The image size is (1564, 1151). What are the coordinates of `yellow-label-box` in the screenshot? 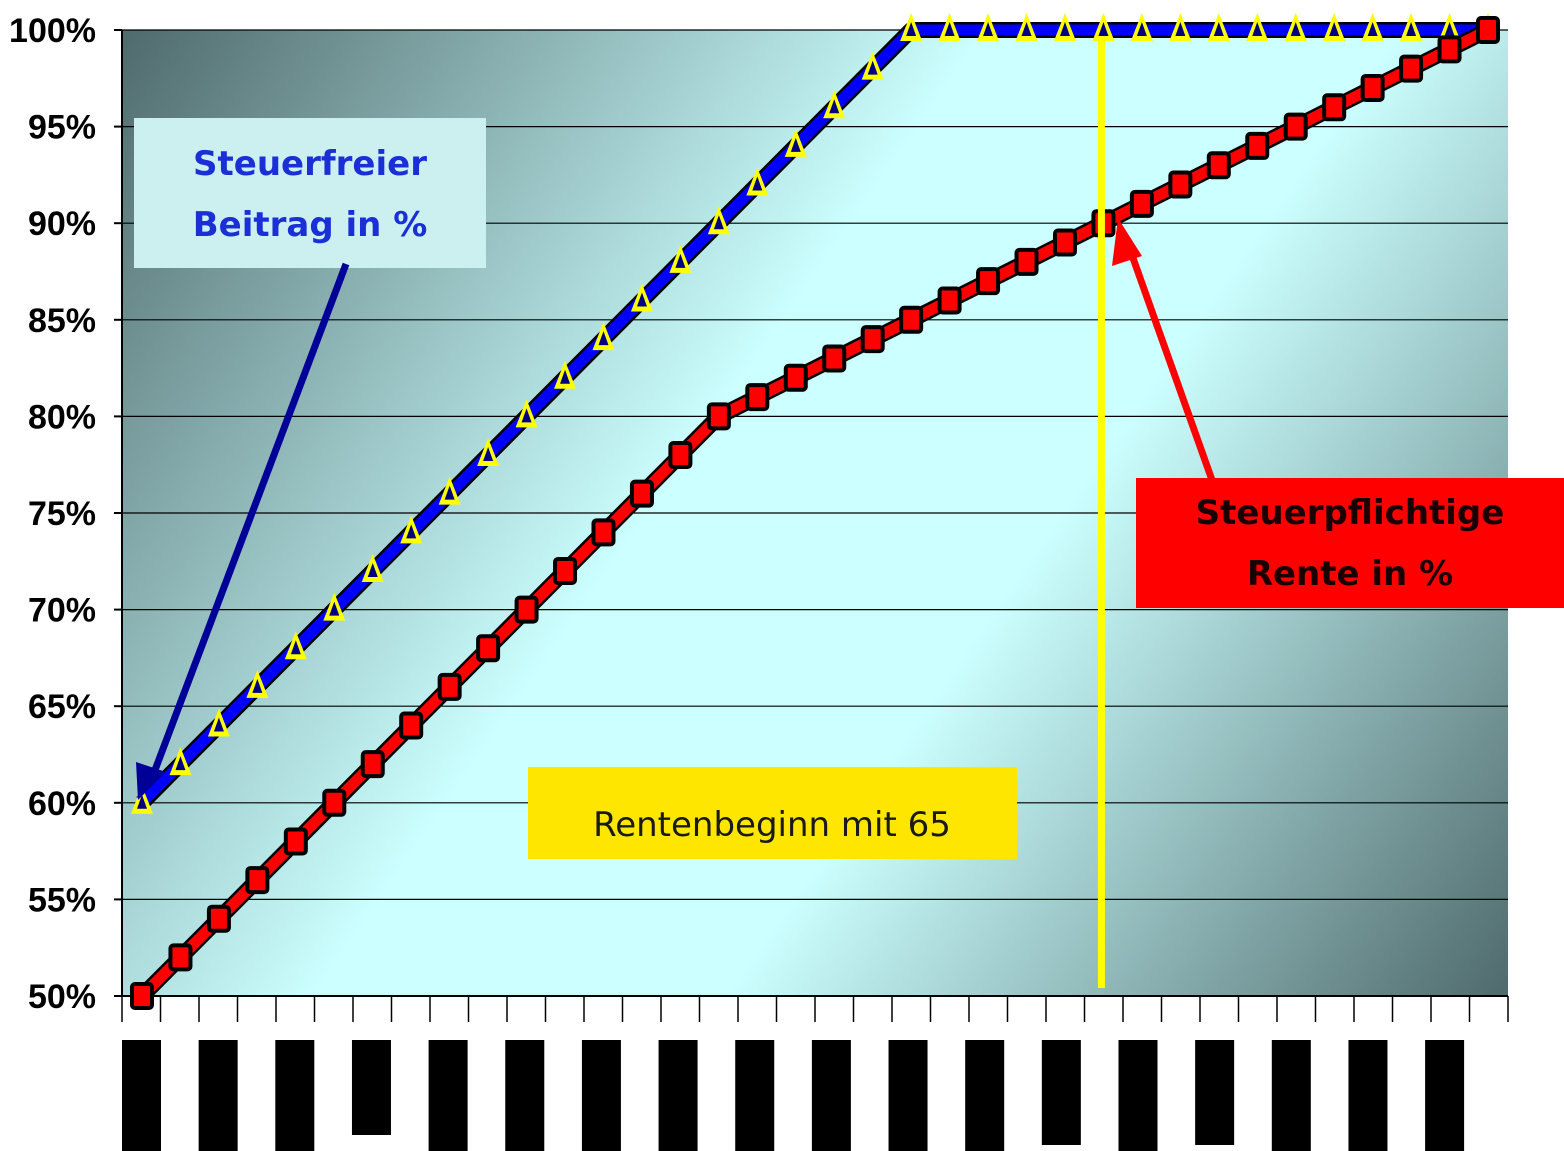 It's located at (772, 813).